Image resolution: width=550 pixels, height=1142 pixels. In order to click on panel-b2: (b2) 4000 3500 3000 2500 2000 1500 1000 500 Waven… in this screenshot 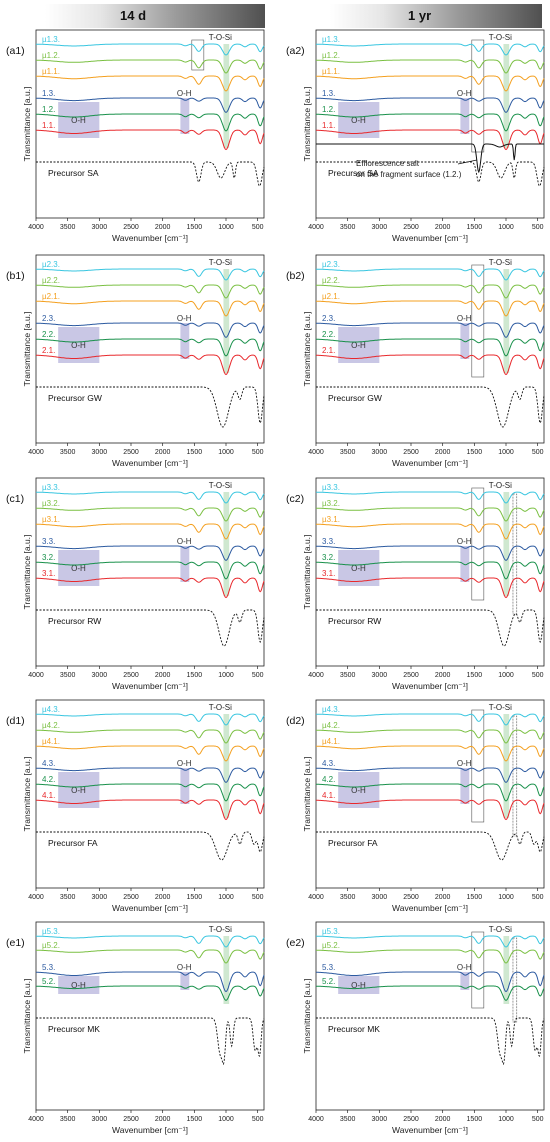, I will do `click(415, 361)`.